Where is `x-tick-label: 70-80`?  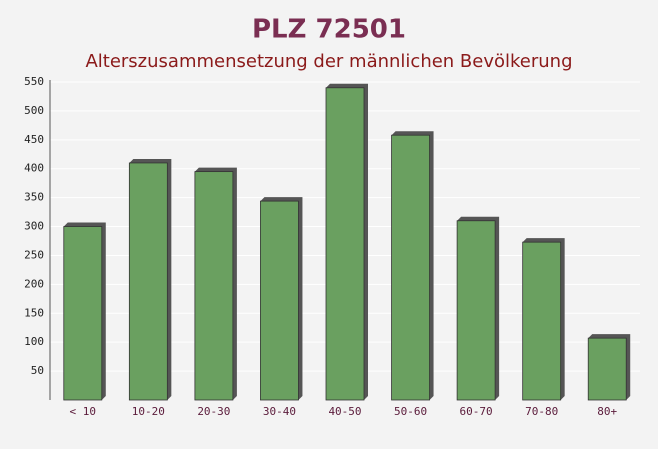
x-tick-label: 70-80 is located at coordinates (541, 411).